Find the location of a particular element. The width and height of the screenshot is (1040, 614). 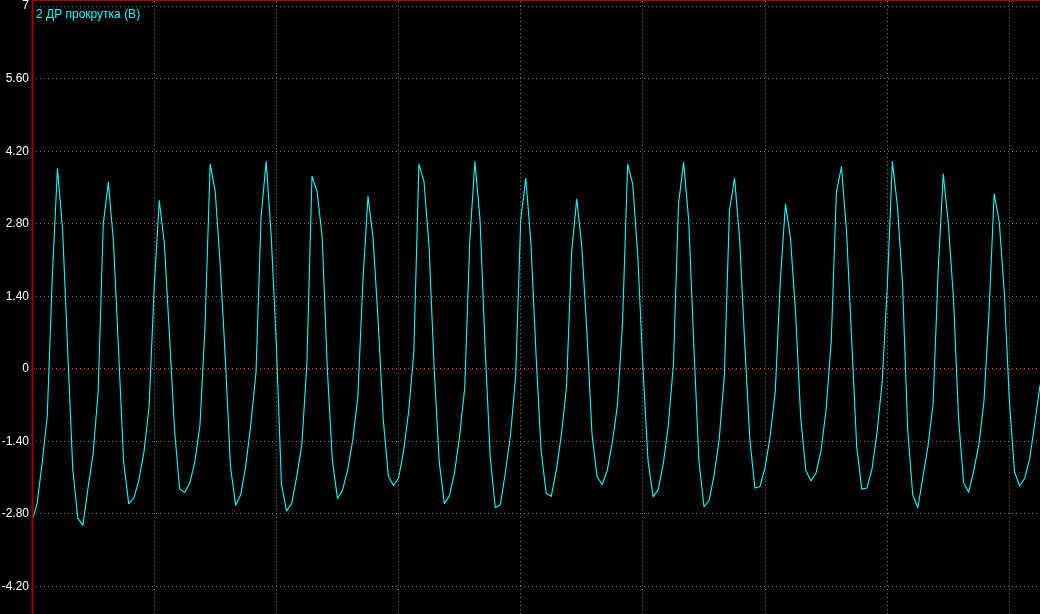

y-tick-label: 1.40 is located at coordinates (17, 295).